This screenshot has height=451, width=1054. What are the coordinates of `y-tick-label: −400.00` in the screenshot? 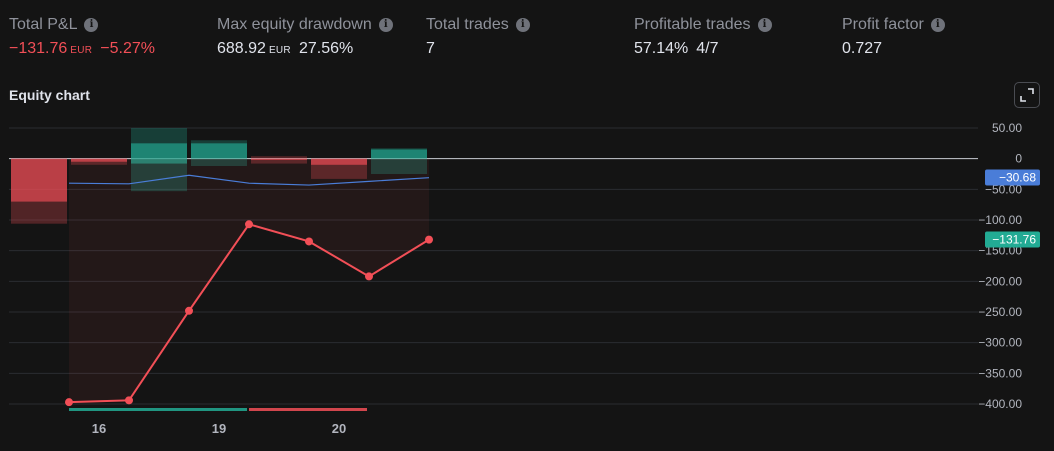 It's located at (1000, 404).